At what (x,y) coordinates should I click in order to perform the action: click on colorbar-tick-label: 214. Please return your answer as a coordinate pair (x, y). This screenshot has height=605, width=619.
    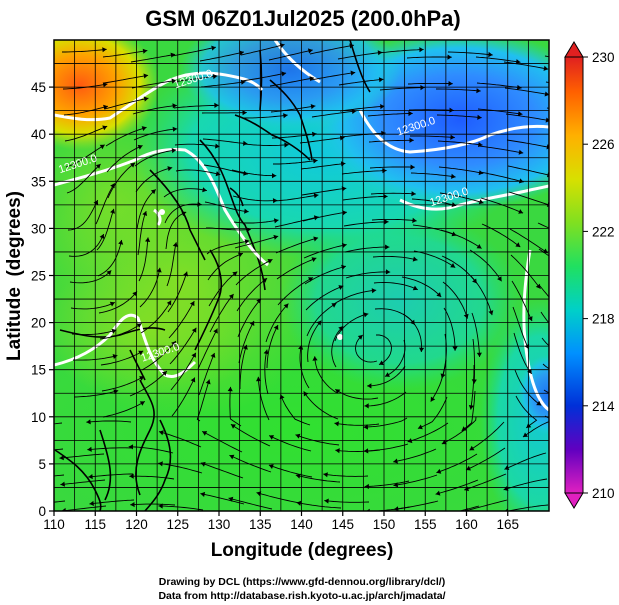
    Looking at the image, I should click on (603, 406).